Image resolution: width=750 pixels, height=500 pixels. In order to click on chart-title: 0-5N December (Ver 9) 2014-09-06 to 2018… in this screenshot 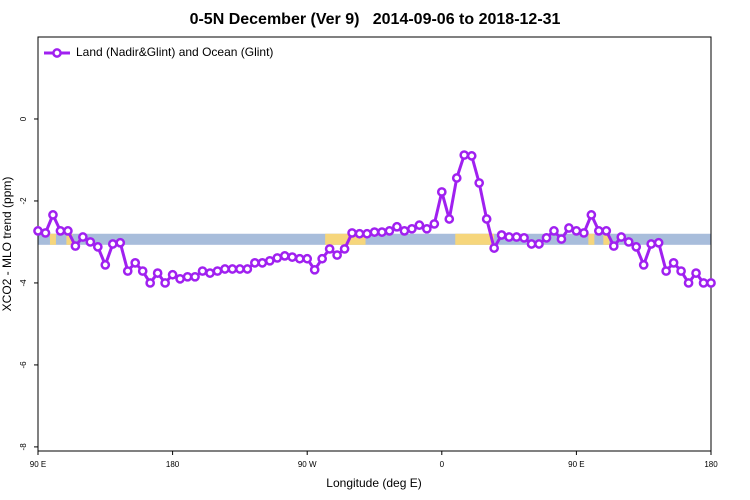, I will do `click(375, 19)`.